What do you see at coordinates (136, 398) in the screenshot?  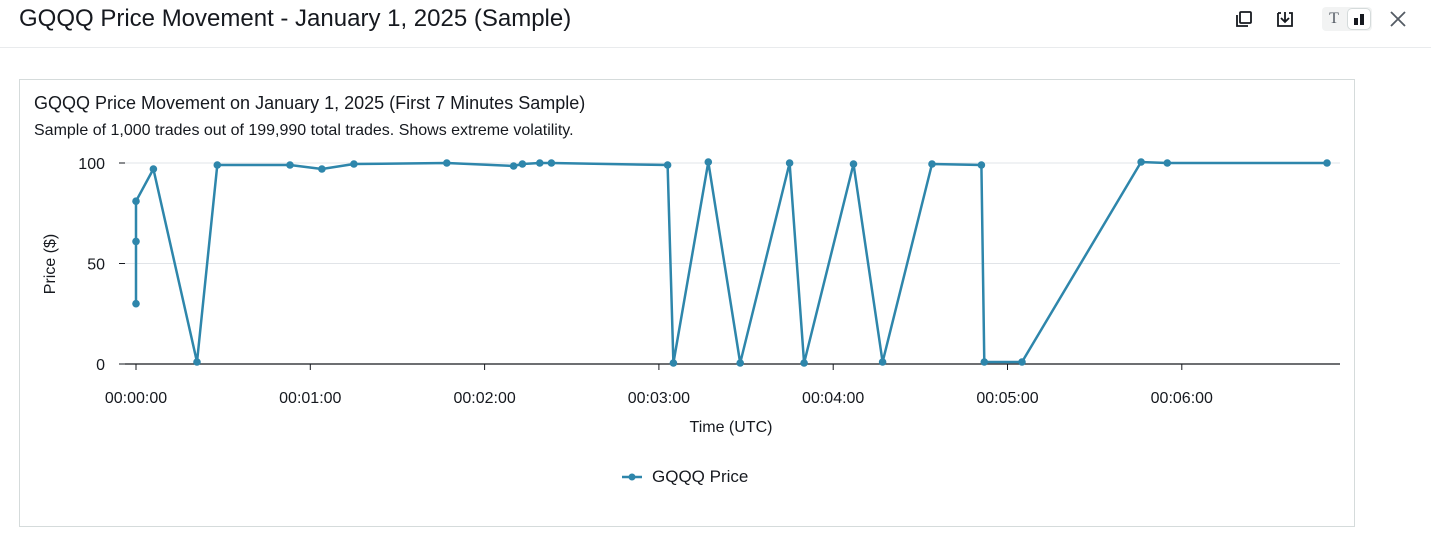 I see `x-tick-label: 00:00:00` at bounding box center [136, 398].